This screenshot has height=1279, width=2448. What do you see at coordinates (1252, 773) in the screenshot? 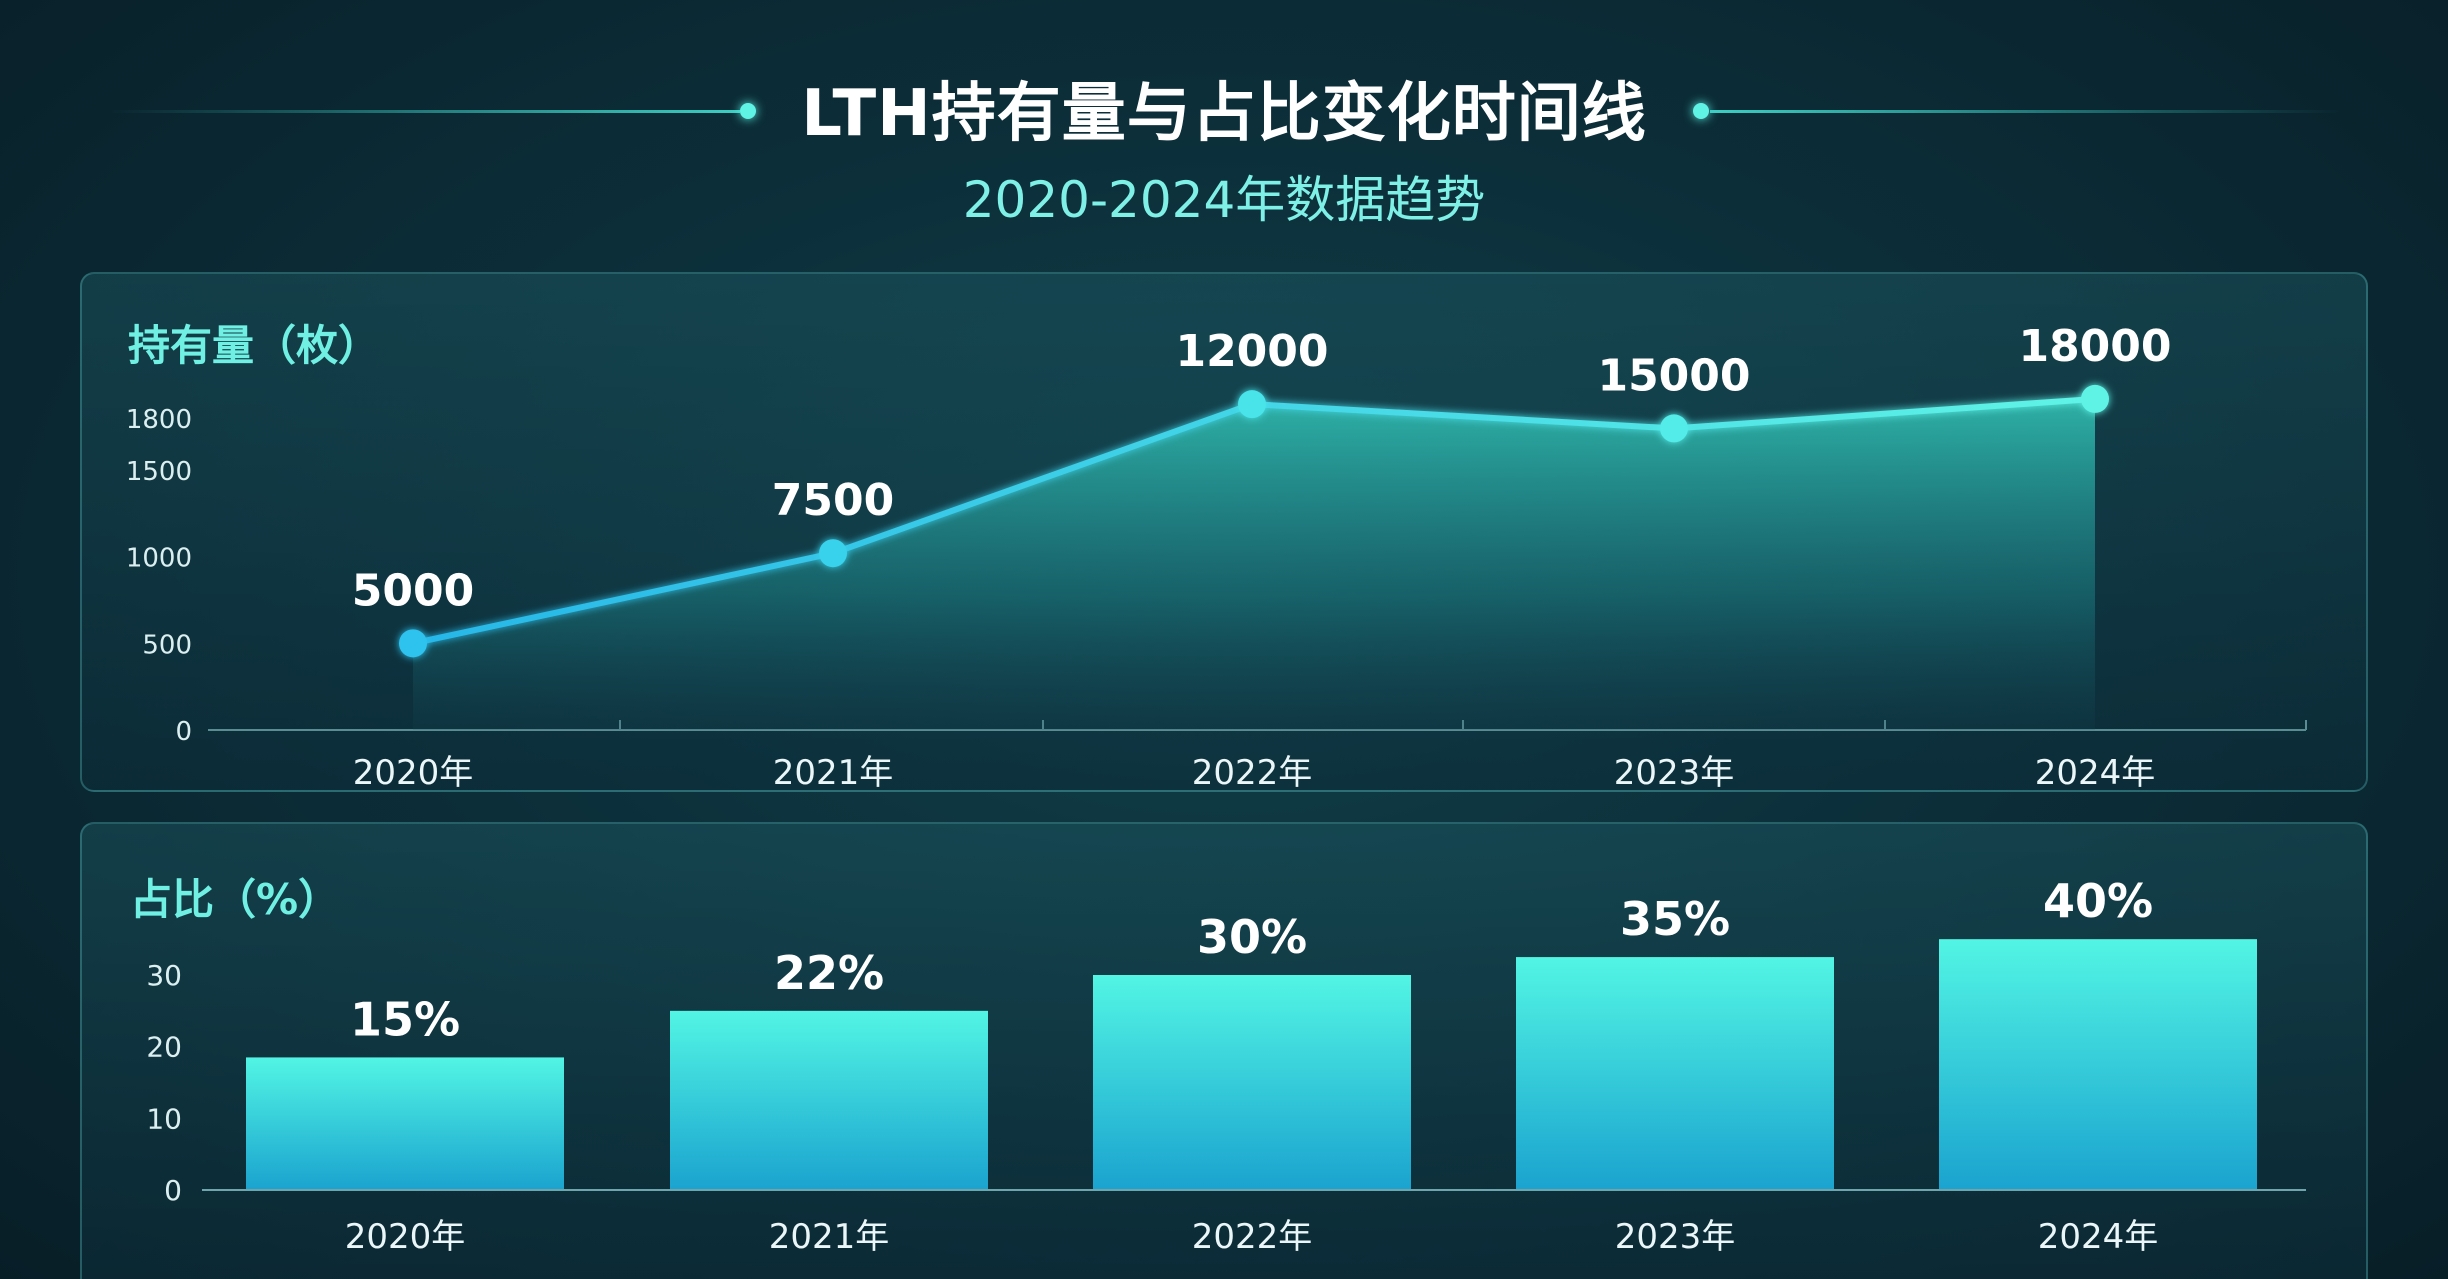
I see `holdings-x-tick-label: 2022年` at bounding box center [1252, 773].